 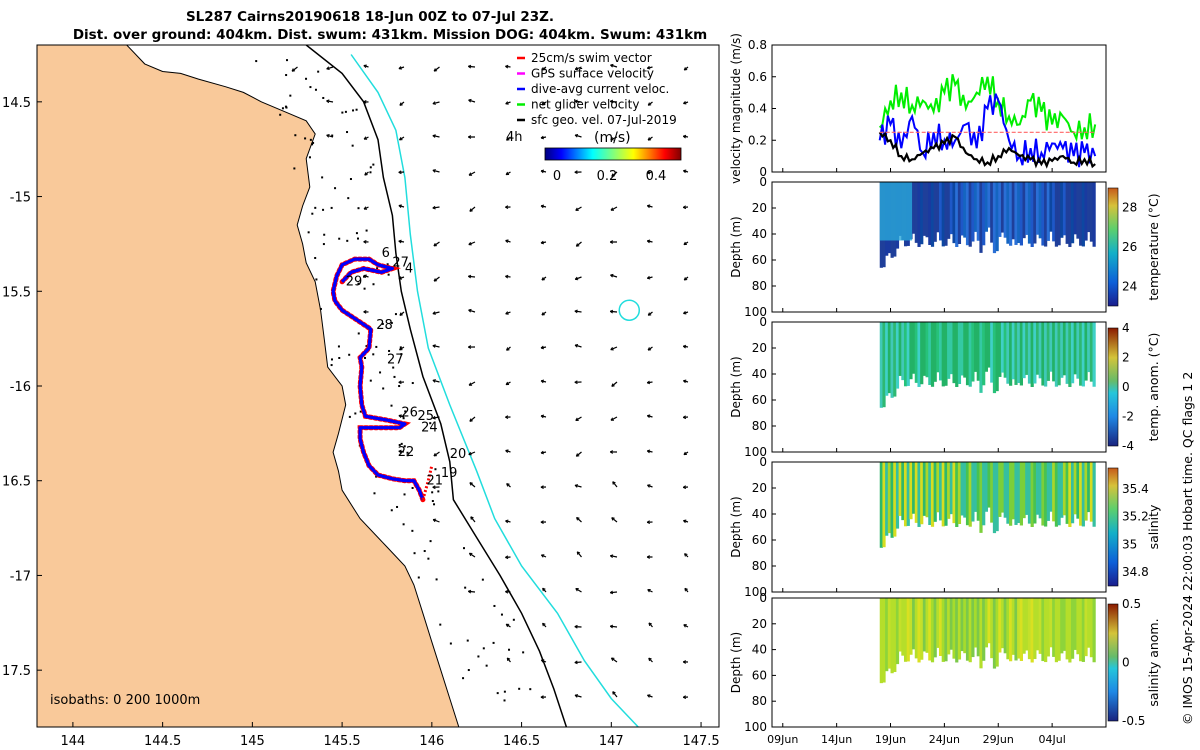 I want to click on colorbar-tick: 34.8, so click(x=1135, y=572).